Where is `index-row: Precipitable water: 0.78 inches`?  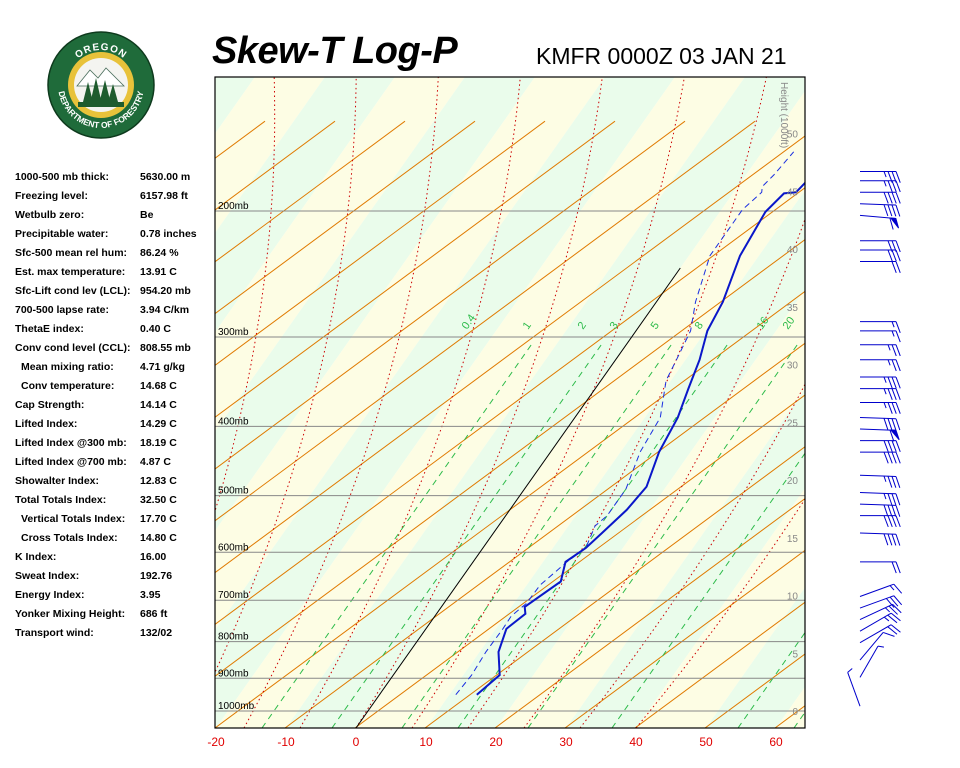 index-row: Precipitable water: 0.78 inches is located at coordinates (115, 234).